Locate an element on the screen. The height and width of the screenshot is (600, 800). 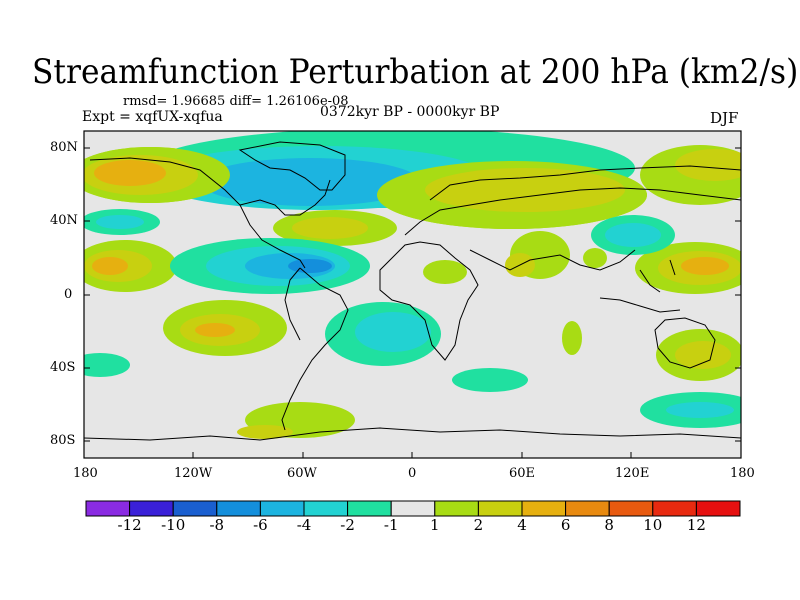
colorbar-label: -4 is located at coordinates (304, 525).